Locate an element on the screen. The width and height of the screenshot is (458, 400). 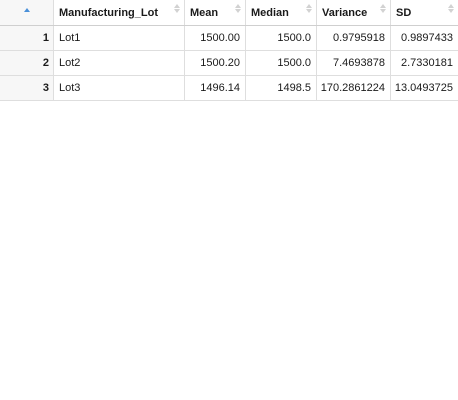
column-header-label: SD is located at coordinates (404, 12).